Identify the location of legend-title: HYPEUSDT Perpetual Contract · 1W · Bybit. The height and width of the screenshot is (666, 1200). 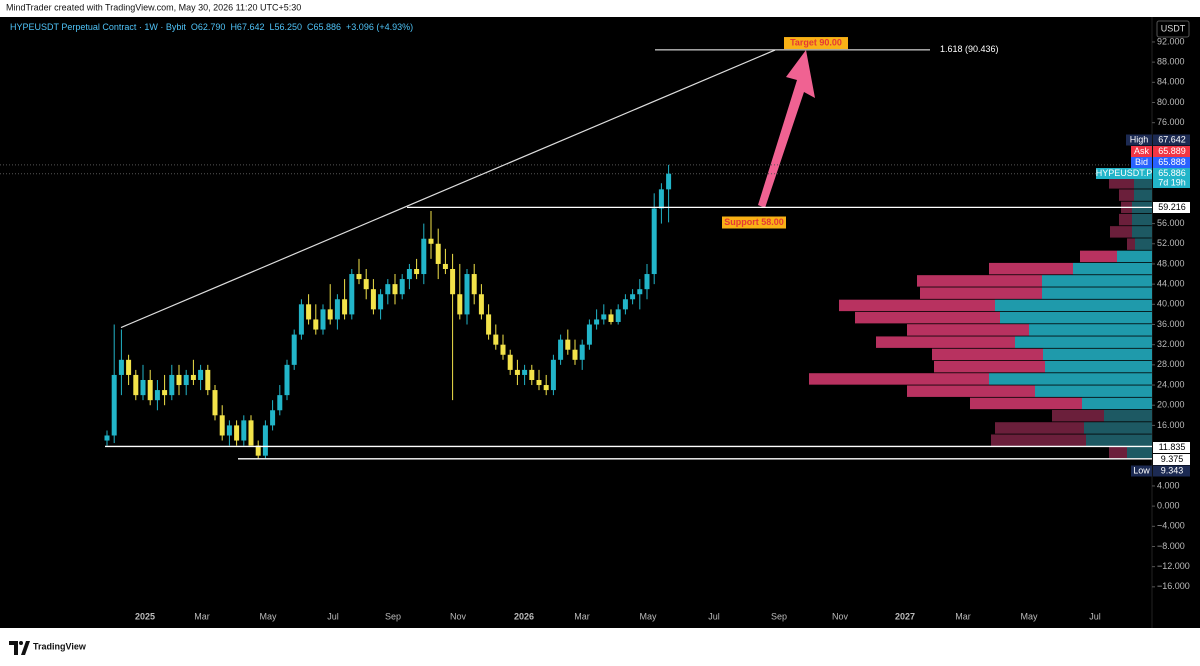
(98, 27).